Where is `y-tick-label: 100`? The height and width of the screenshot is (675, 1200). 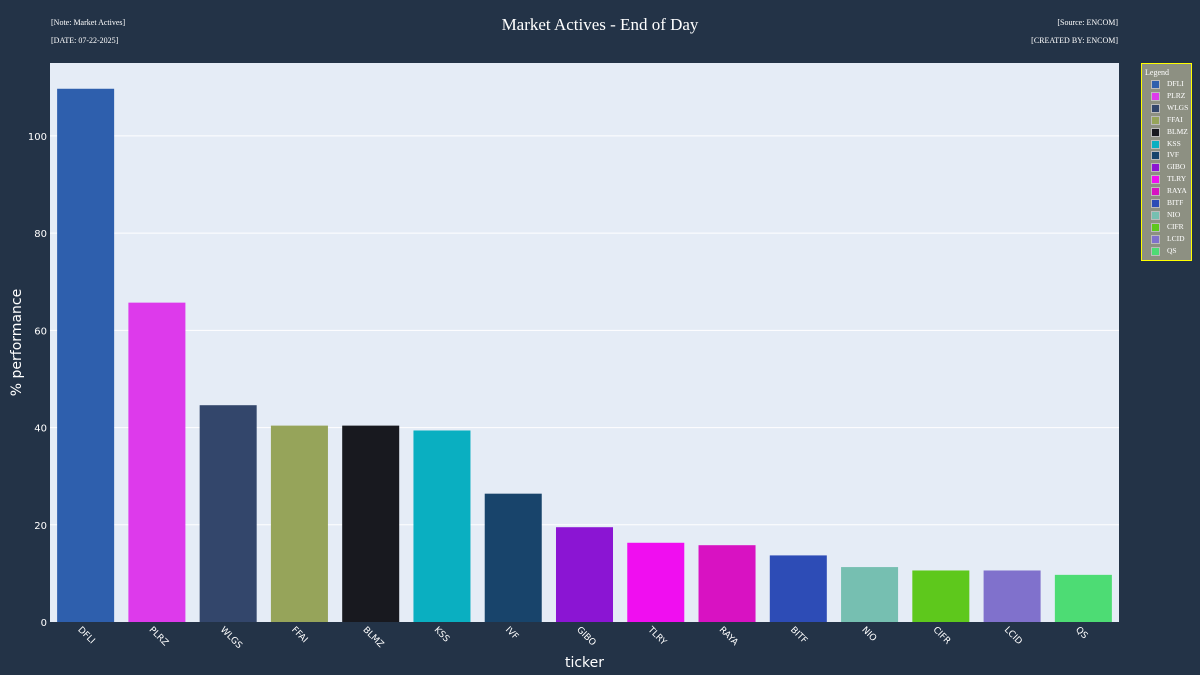
y-tick-label: 100 is located at coordinates (37, 137).